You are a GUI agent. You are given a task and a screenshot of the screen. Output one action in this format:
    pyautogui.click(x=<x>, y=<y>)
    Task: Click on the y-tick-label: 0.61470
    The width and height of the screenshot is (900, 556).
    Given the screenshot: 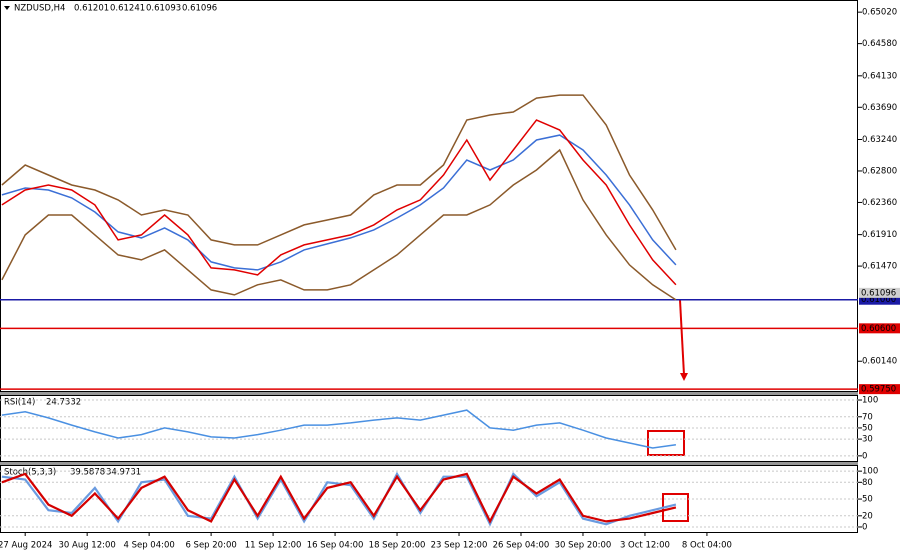 What is the action you would take?
    pyautogui.click(x=879, y=267)
    